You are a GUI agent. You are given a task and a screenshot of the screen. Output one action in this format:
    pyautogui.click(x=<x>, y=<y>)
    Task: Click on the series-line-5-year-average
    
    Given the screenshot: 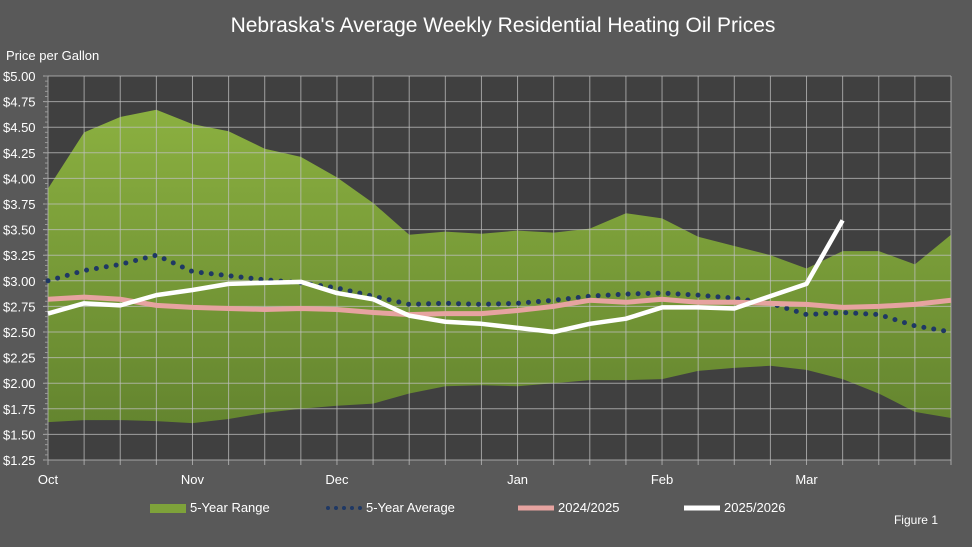 What is the action you would take?
    pyautogui.click(x=499, y=293)
    